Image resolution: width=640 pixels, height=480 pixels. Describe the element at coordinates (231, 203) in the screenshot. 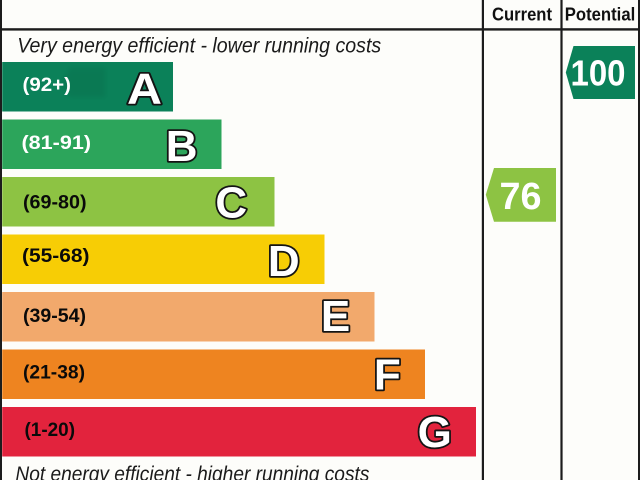

I see `svg-text: C` at that location.